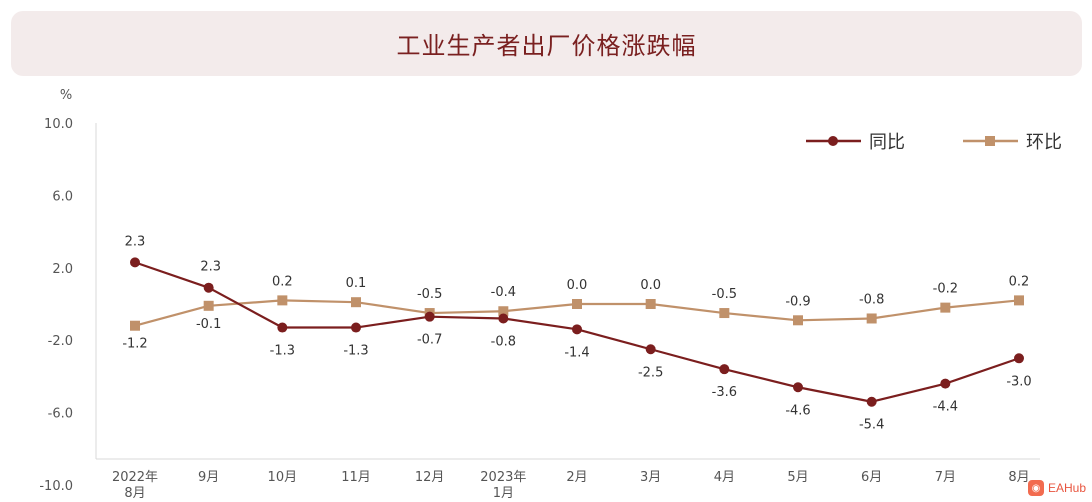 Image resolution: width=1092 pixels, height=502 pixels. I want to click on data-label-mom: -0.9, so click(797, 301).